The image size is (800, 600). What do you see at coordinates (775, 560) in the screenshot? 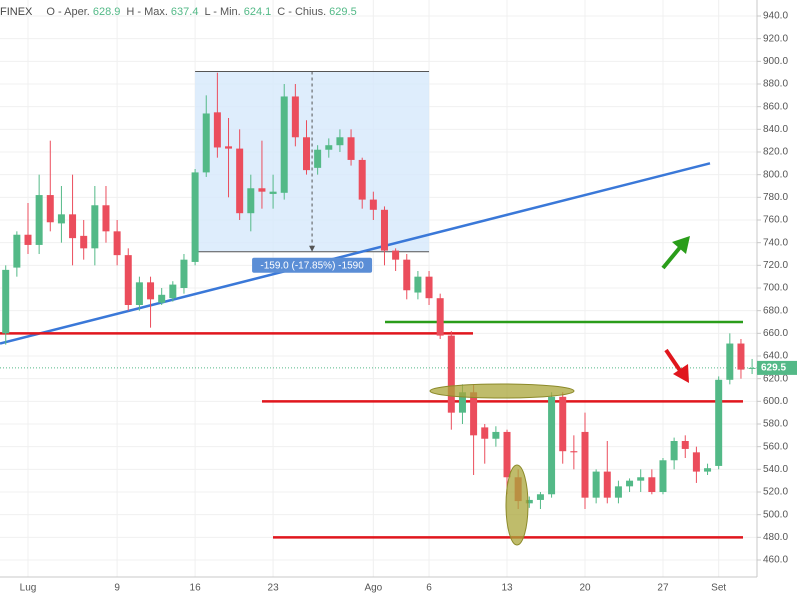
I see `y-tick-label: 460.0` at bounding box center [775, 560].